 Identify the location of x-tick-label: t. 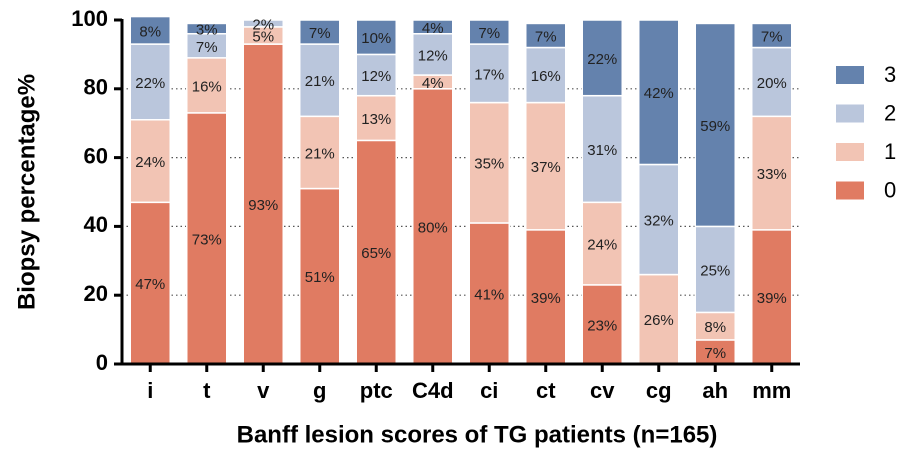
(207, 390).